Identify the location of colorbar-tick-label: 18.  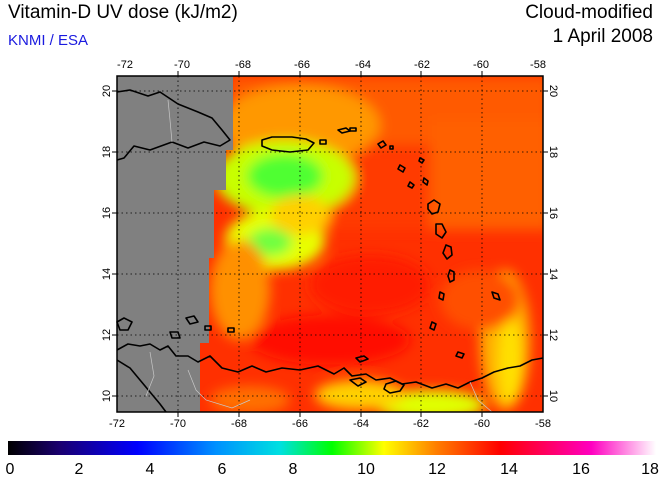
(650, 469).